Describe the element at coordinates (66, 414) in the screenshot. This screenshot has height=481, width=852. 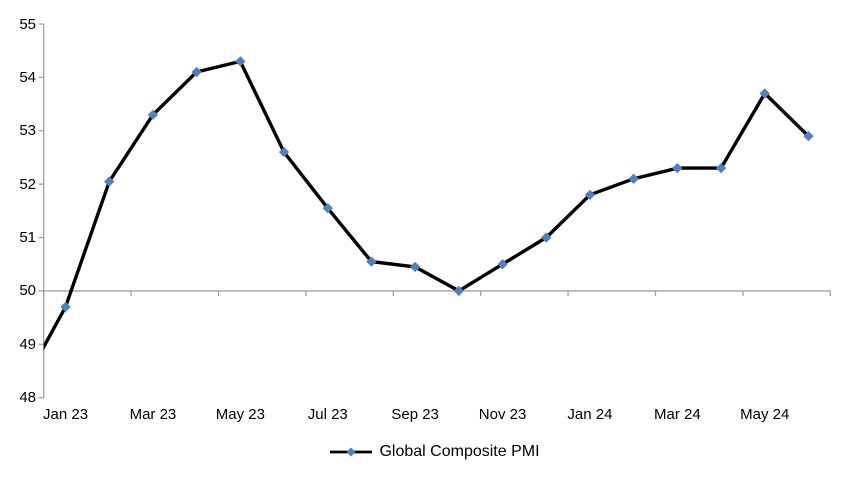
I see `x-axis-label: Jan 23` at that location.